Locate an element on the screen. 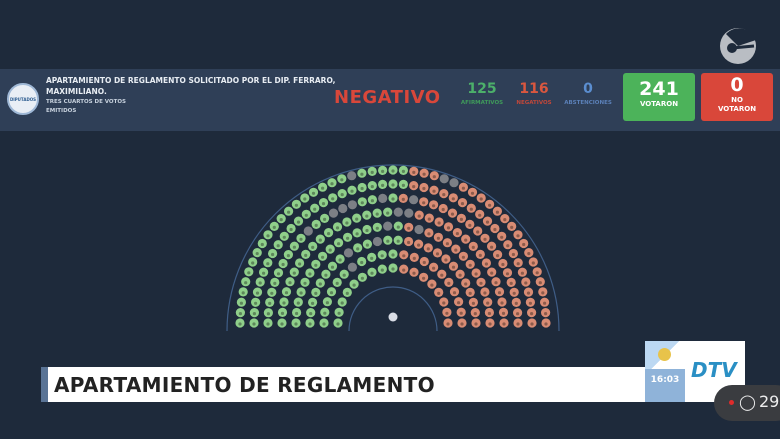 Image resolution: width=780 pixels, height=439 pixels. diputados-seal-logo: DIPUTADOS is located at coordinates (23, 99).